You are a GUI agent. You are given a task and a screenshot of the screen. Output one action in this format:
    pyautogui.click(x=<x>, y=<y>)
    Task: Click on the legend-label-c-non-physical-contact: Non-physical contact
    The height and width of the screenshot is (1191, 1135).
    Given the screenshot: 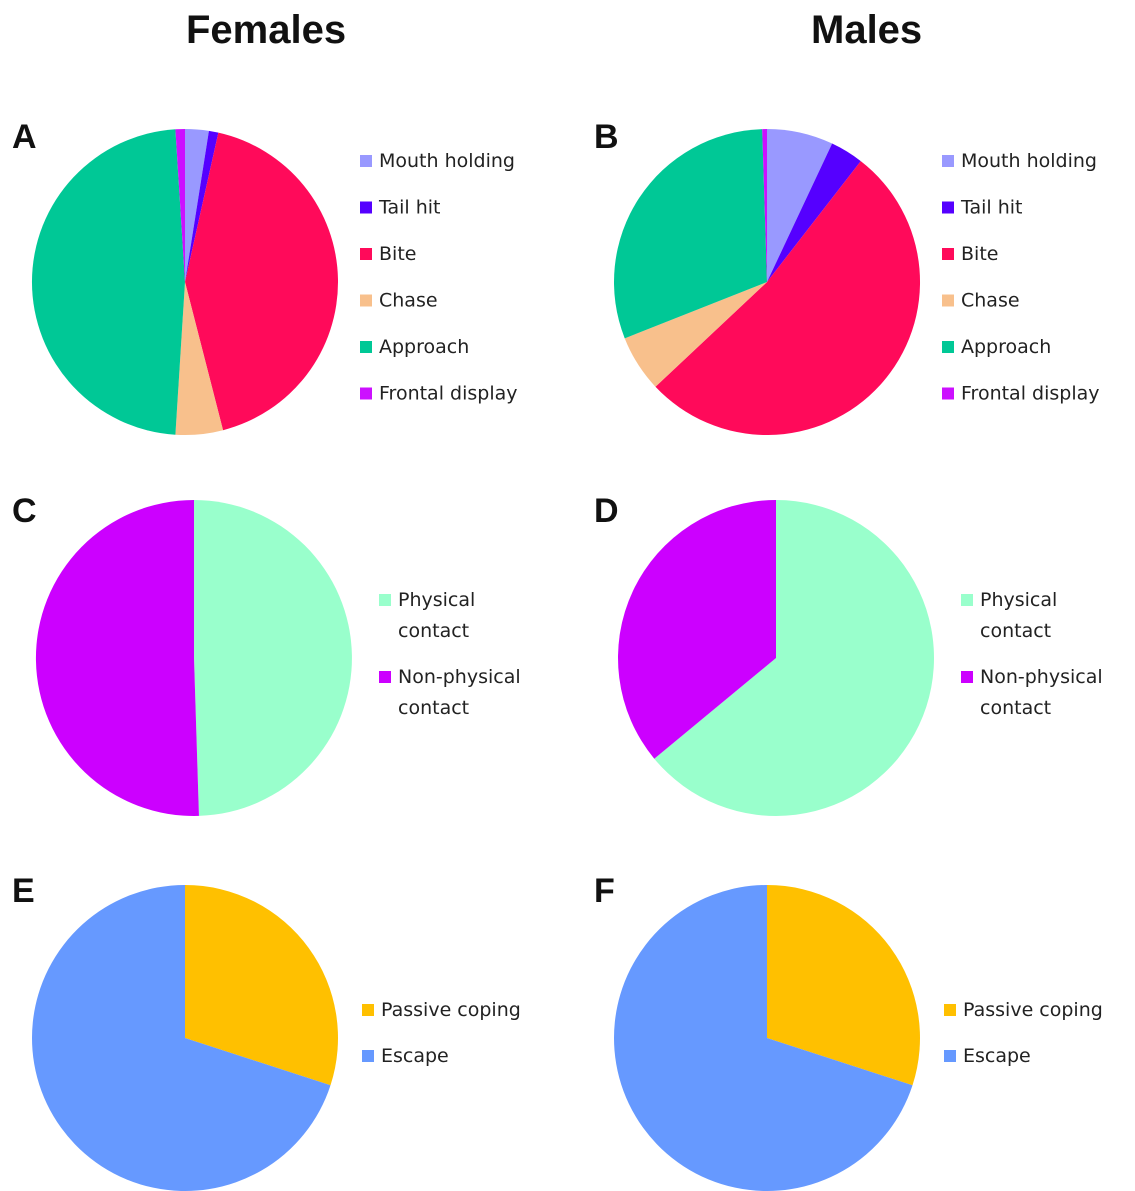 What is the action you would take?
    pyautogui.click(x=459, y=692)
    